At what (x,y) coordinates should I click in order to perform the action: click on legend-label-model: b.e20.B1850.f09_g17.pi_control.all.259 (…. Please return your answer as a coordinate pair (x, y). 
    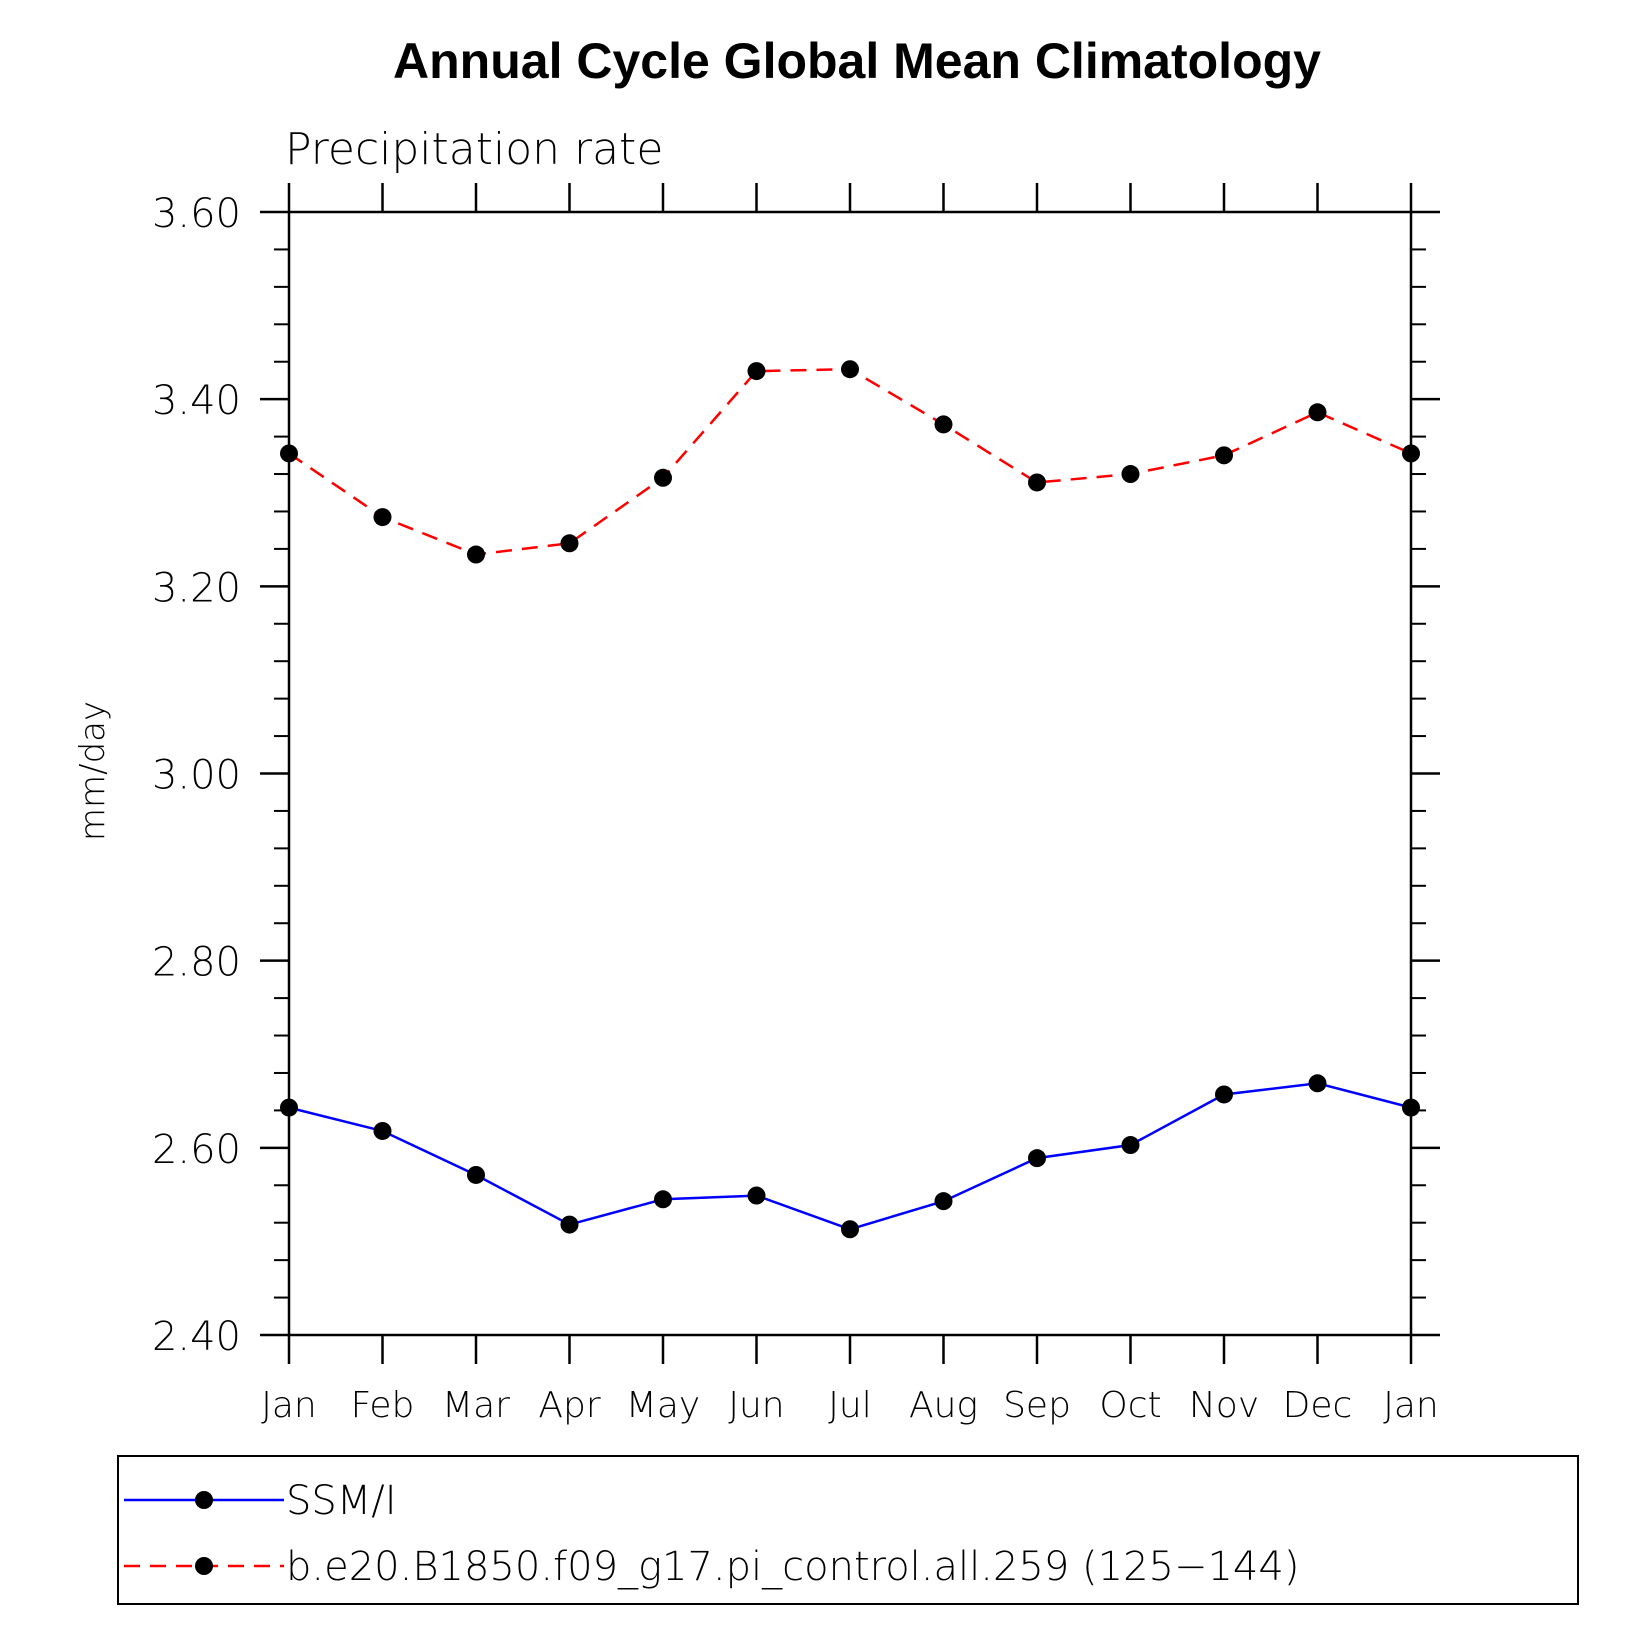
    Looking at the image, I should click on (792, 1567).